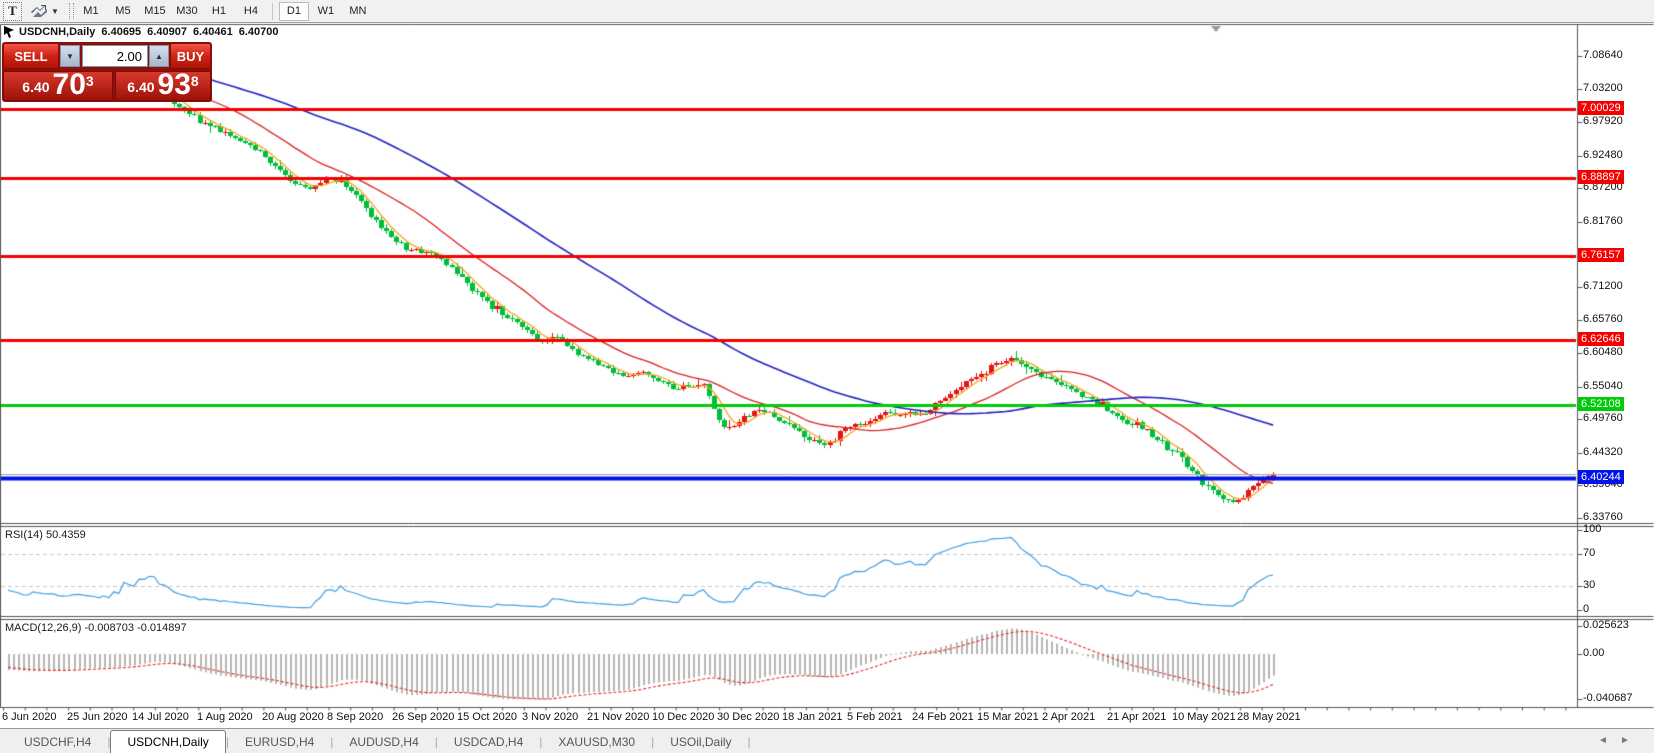 The height and width of the screenshot is (753, 1654). Describe the element at coordinates (251, 11) in the screenshot. I see `timeframe-button-h4: H4` at that location.